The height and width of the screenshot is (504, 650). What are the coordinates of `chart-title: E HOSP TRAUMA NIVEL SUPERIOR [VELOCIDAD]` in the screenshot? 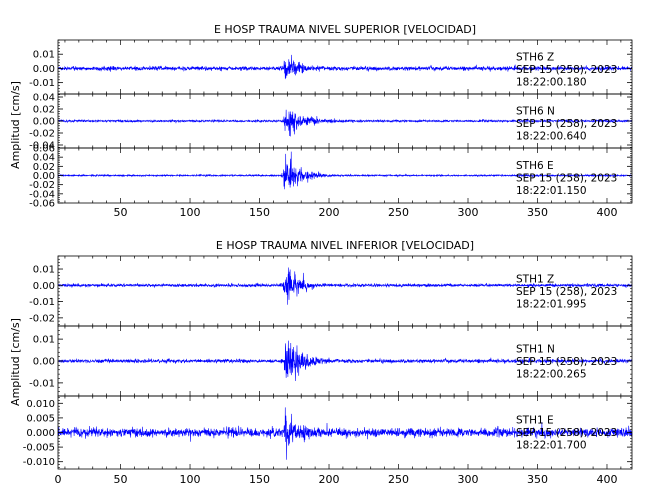 It's located at (345, 29).